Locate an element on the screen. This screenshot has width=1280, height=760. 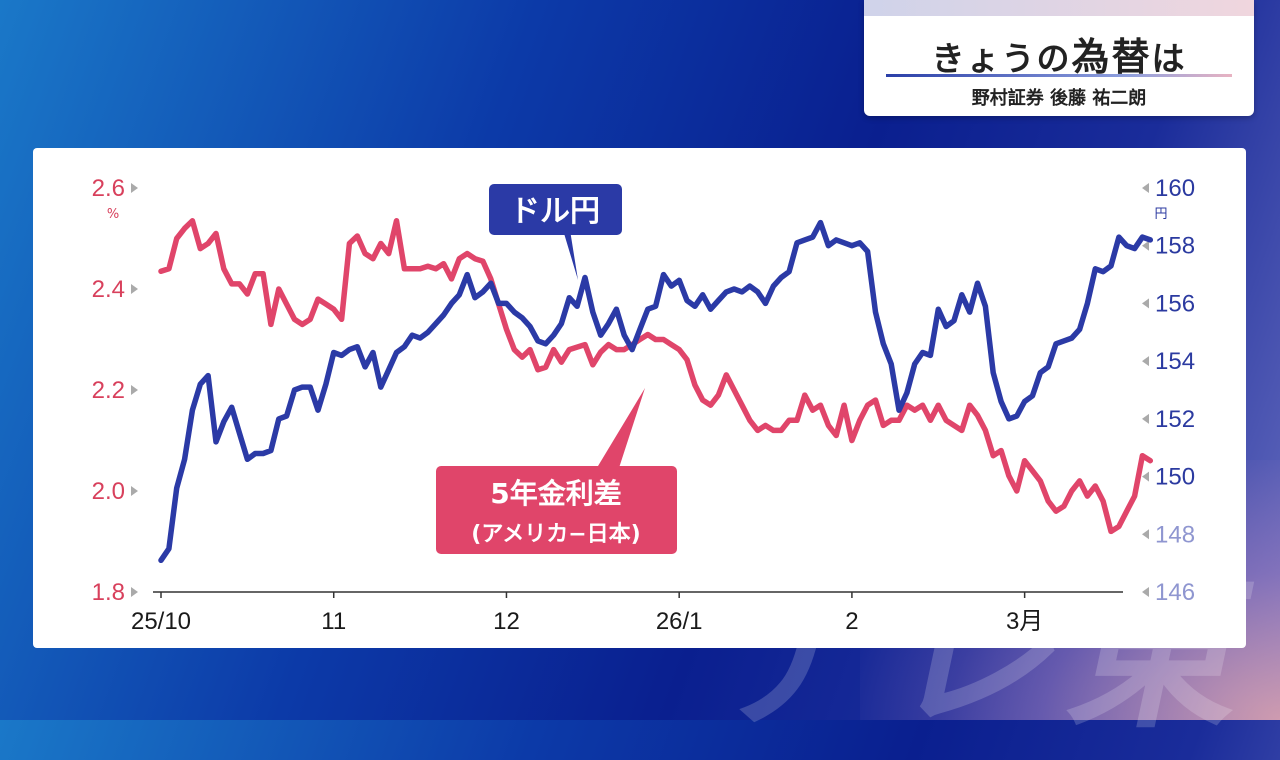
page-title: きょうの為替は is located at coordinates (1059, 53).